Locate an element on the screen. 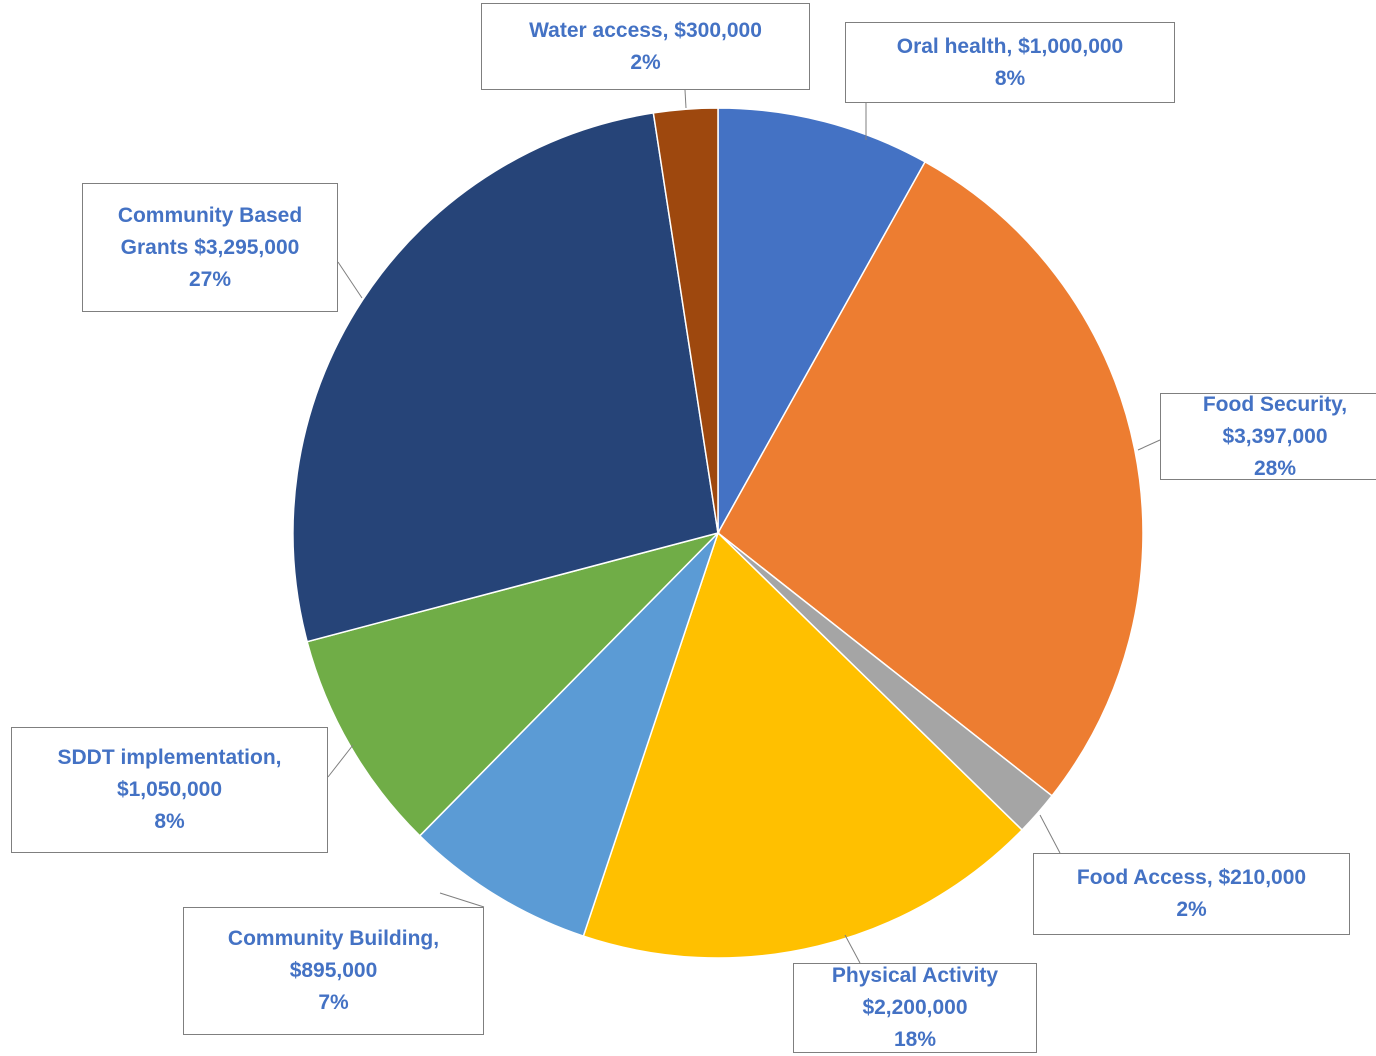 The width and height of the screenshot is (1376, 1056). category-label: Food Access, is located at coordinates (1144, 877).